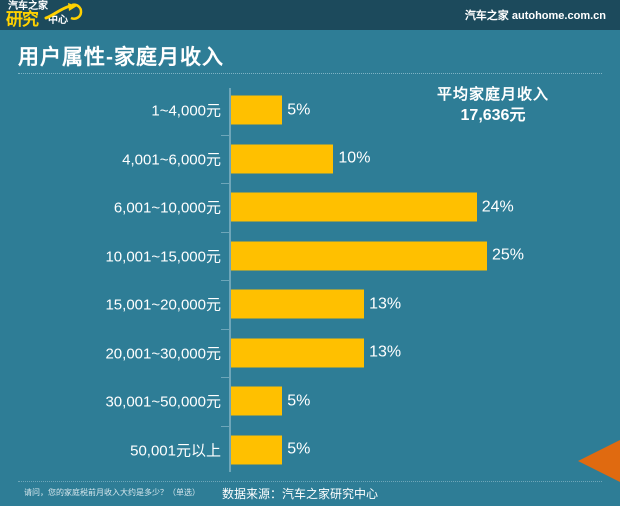  Describe the element at coordinates (63, 11) in the screenshot. I see `swoosh-arrow-icon` at that location.